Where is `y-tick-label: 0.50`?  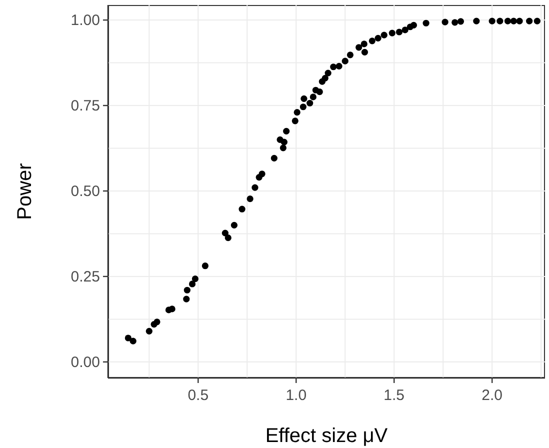 y-tick-label: 0.50 is located at coordinates (85, 191).